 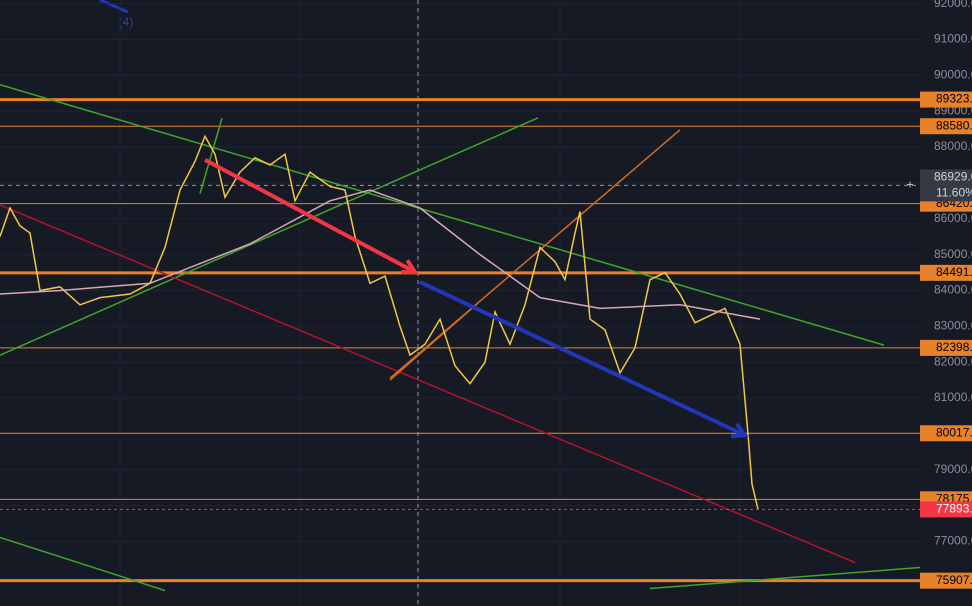 What do you see at coordinates (954, 272) in the screenshot?
I see `price-tag-label: 84491.0` at bounding box center [954, 272].